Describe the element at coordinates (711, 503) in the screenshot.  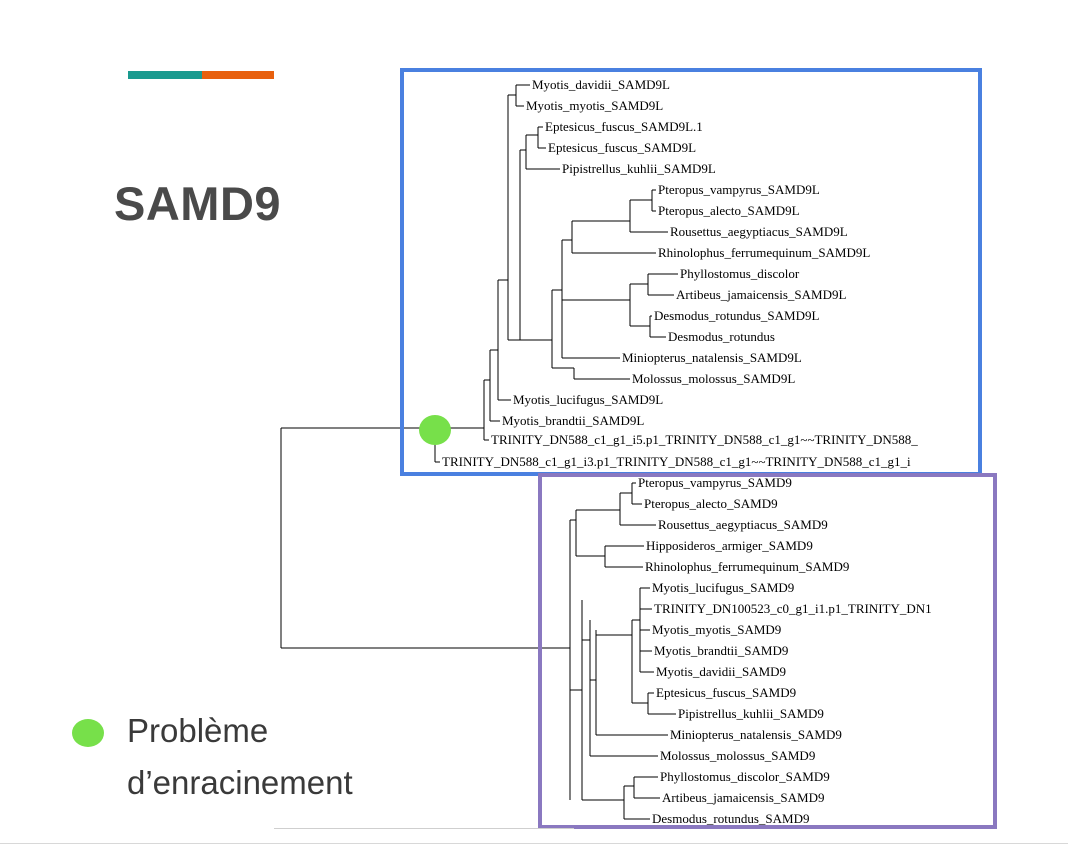
I see `samd9-leaf-label: Pteropus_alecto_SAMD9` at that location.